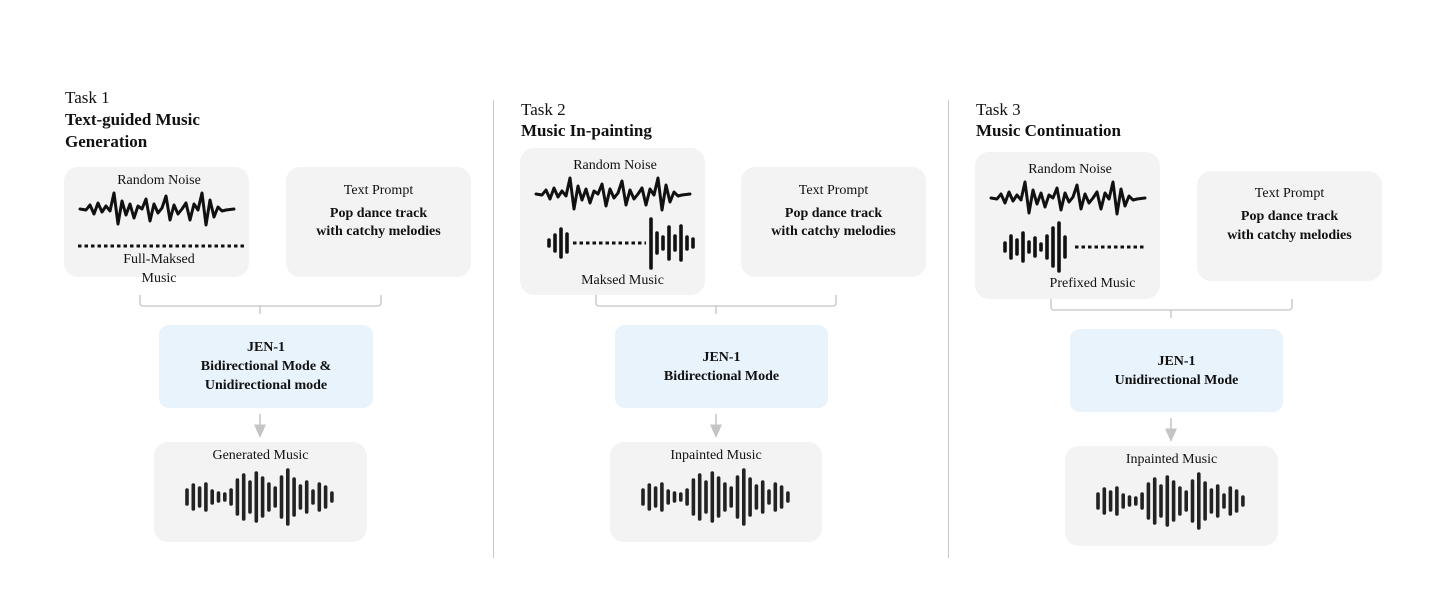 The width and height of the screenshot is (1455, 600). I want to click on task1-model-name: JEN-1, so click(266, 347).